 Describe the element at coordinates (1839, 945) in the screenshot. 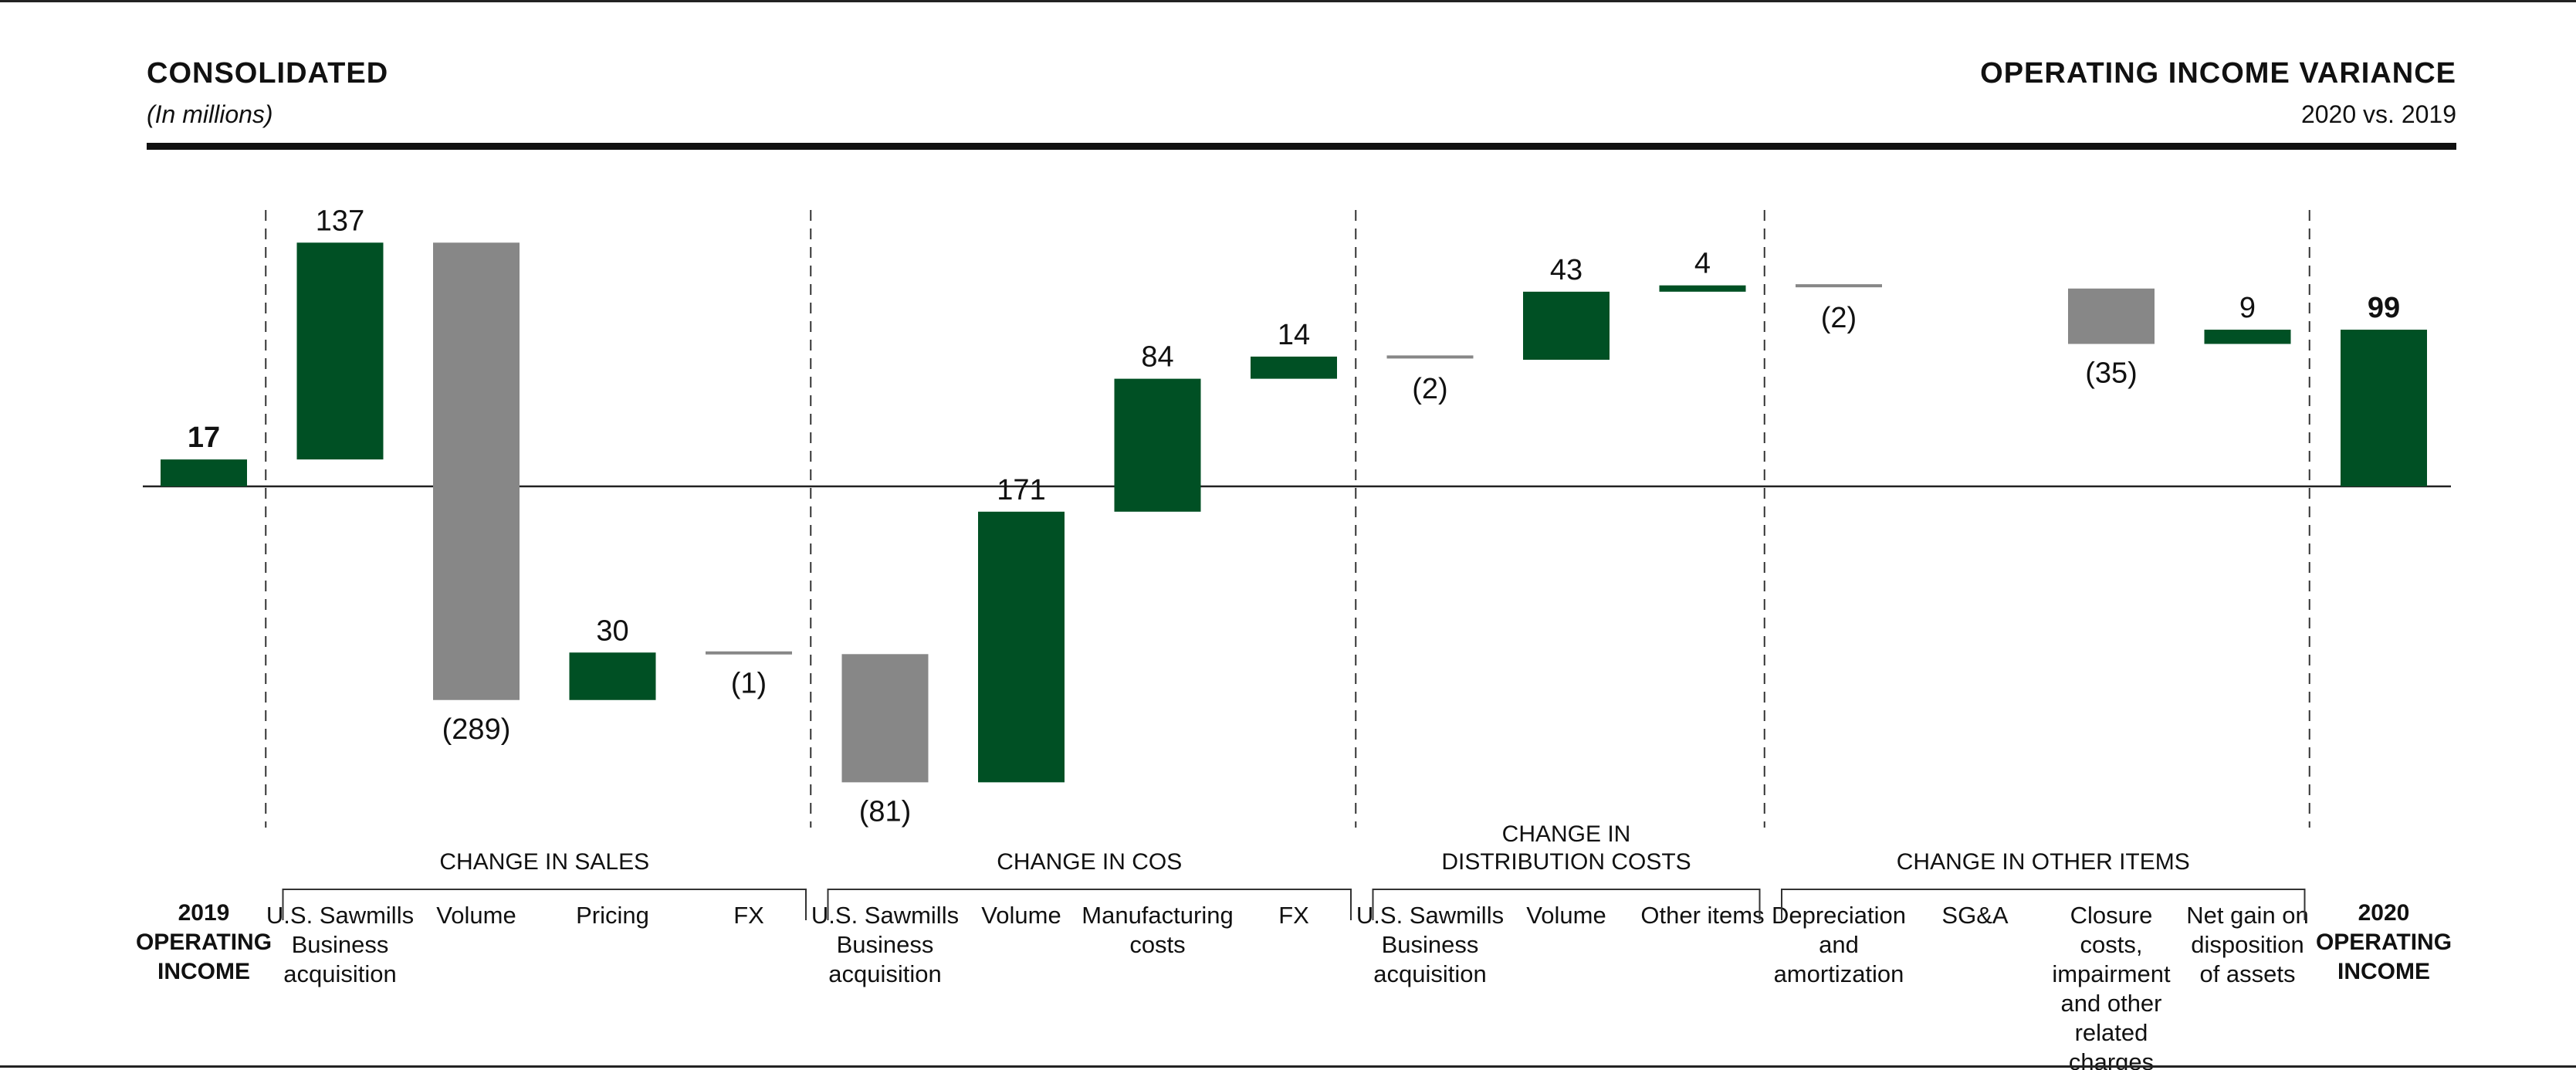

I see `category-label: Depreciation and amortization` at that location.